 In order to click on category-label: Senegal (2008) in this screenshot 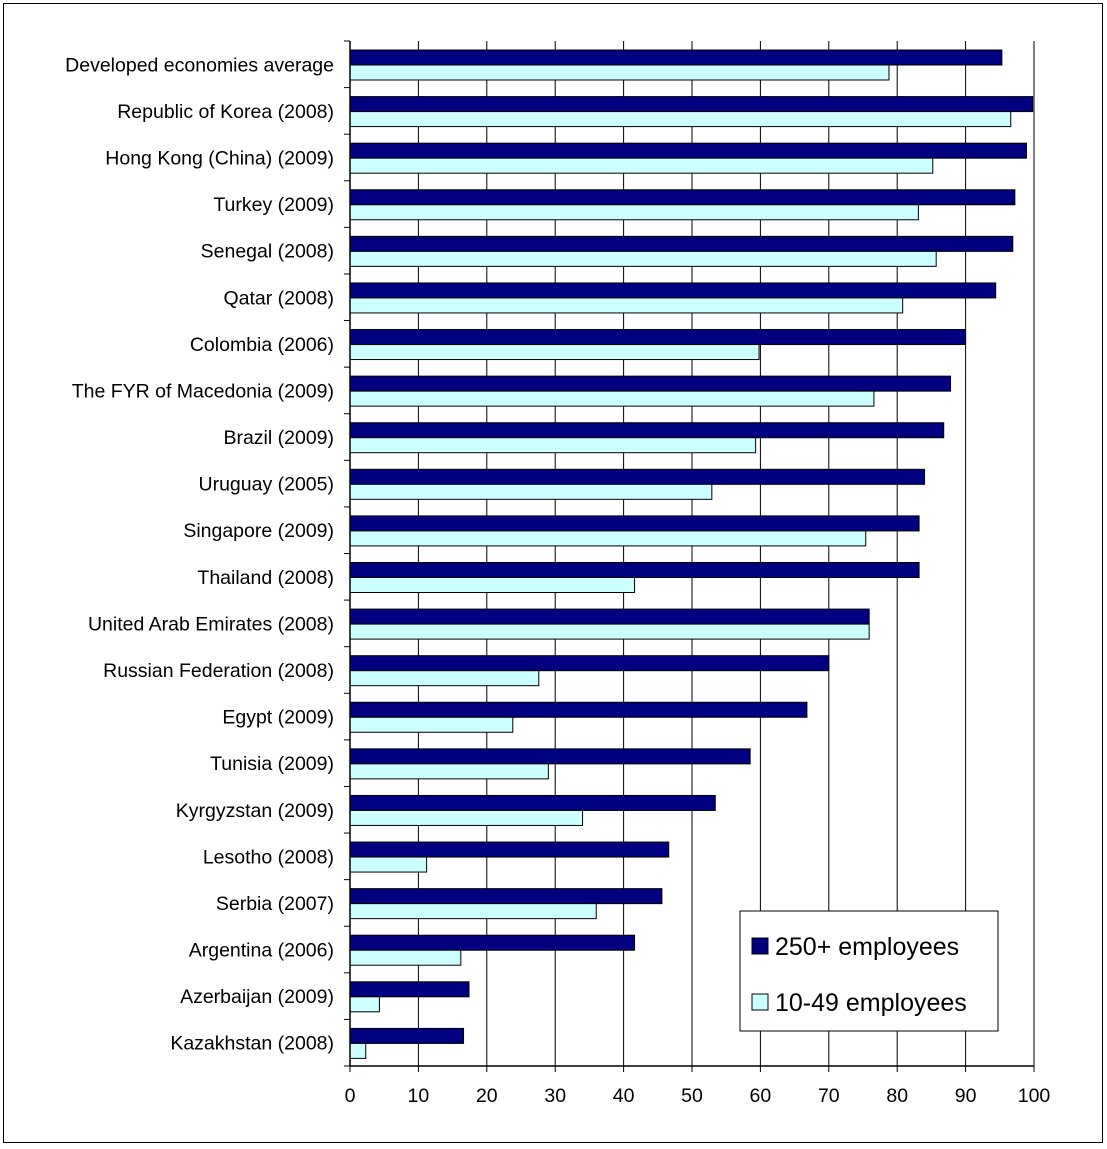, I will do `click(267, 252)`.